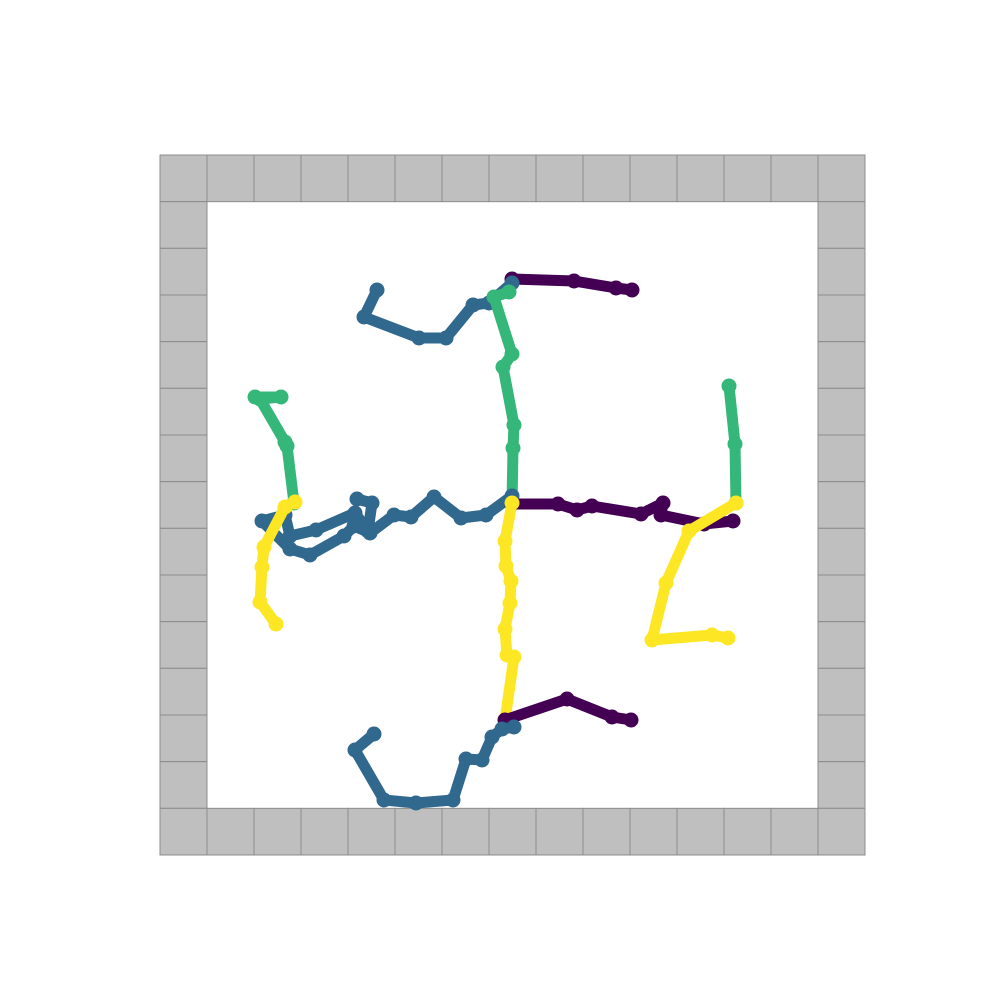 The image size is (1000, 1000). What do you see at coordinates (277, 563) in the screenshot?
I see `path-yellow-left` at bounding box center [277, 563].